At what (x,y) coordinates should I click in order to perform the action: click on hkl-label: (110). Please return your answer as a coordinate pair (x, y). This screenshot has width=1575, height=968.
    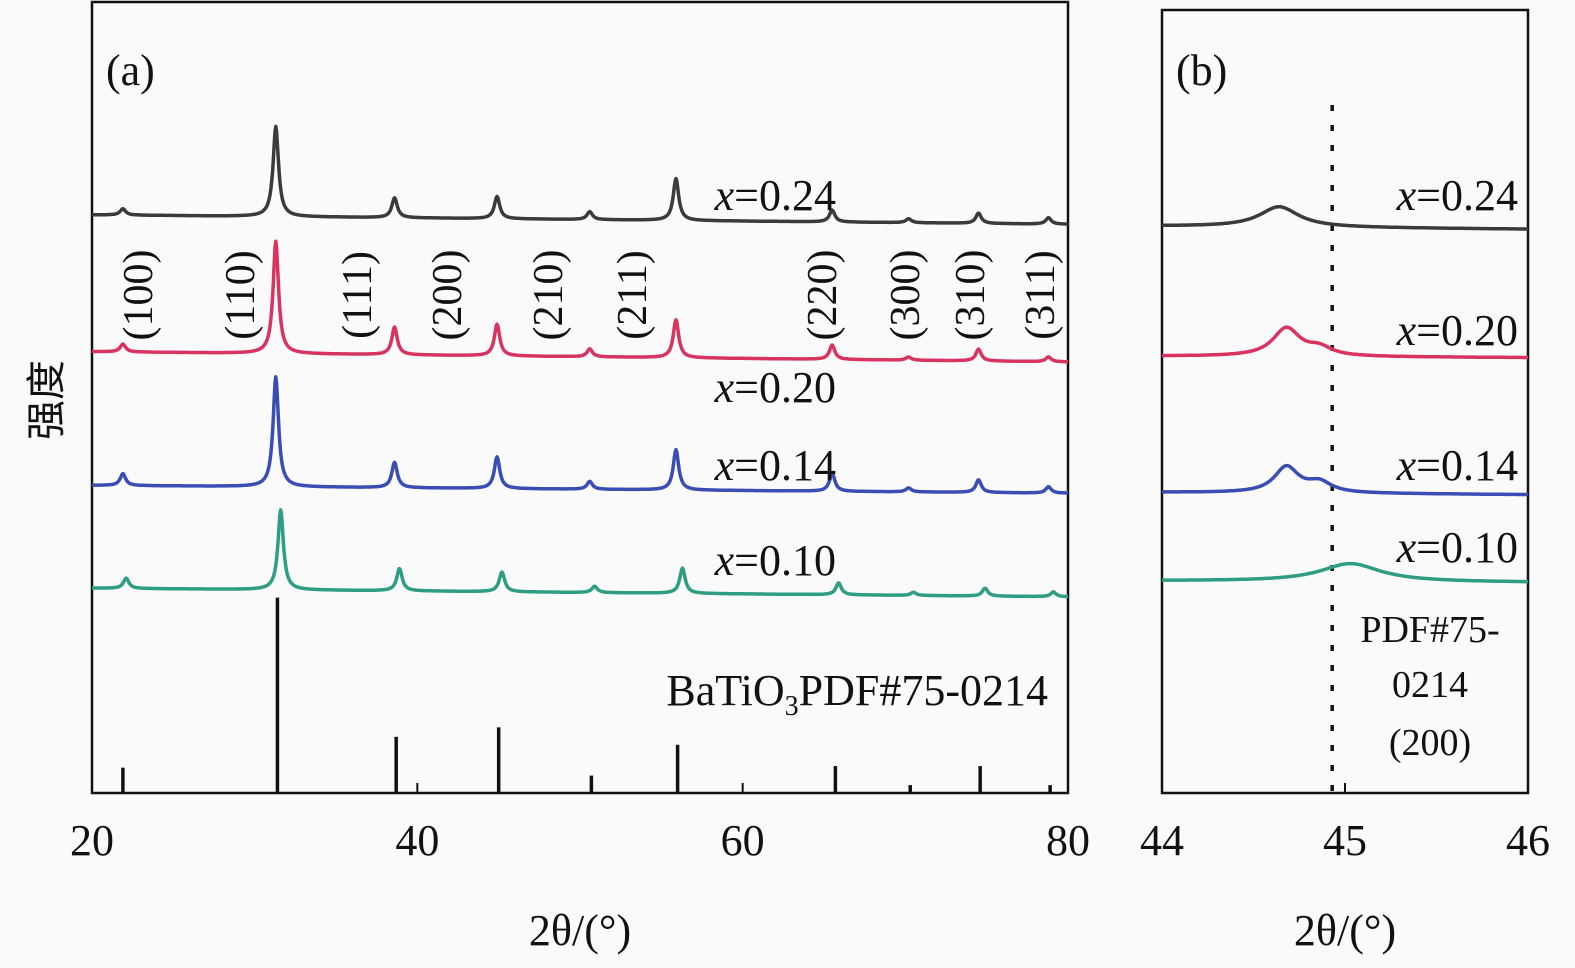
    Looking at the image, I should click on (241, 294).